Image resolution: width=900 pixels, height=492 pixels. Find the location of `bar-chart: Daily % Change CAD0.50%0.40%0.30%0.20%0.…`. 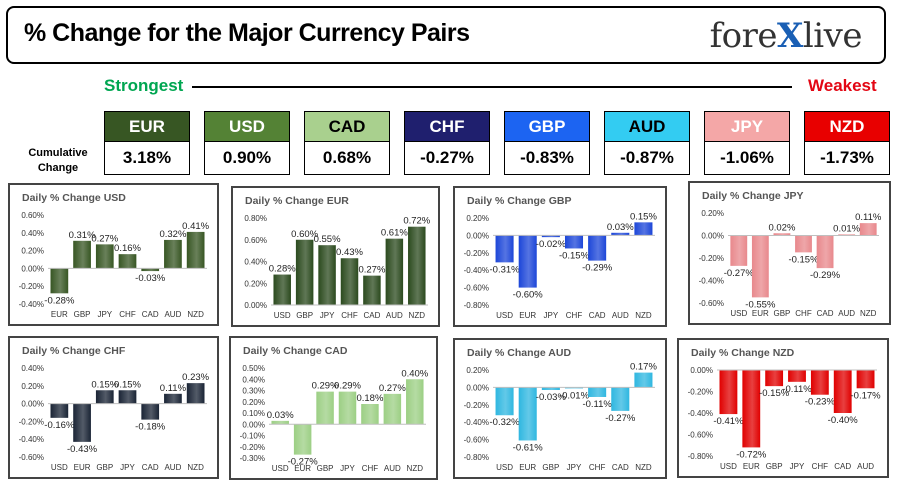

bar-chart: Daily % Change CAD0.50%0.40%0.30%0.20%0.… is located at coordinates (334, 409).